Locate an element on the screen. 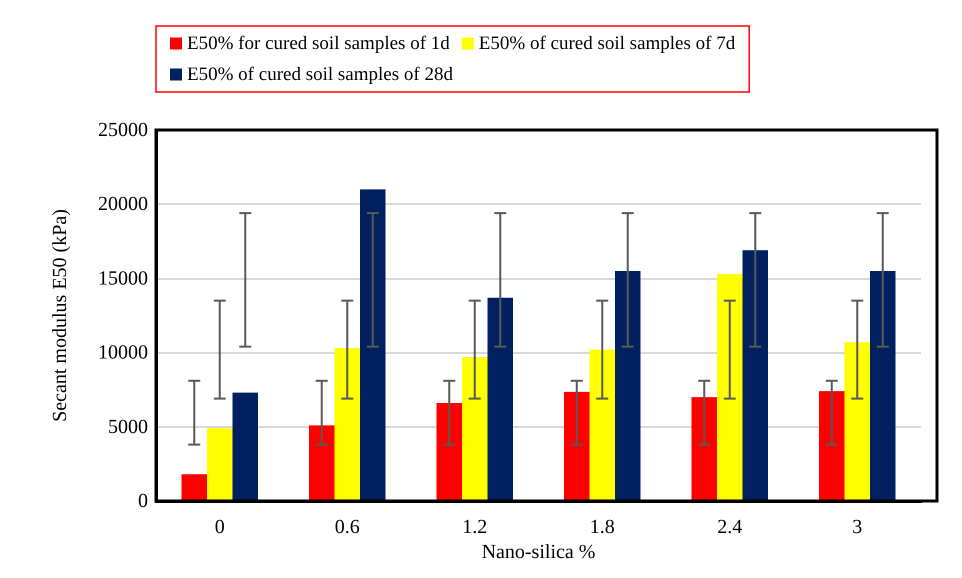 The height and width of the screenshot is (578, 962). y-tick-label: 5000 is located at coordinates (128, 427).